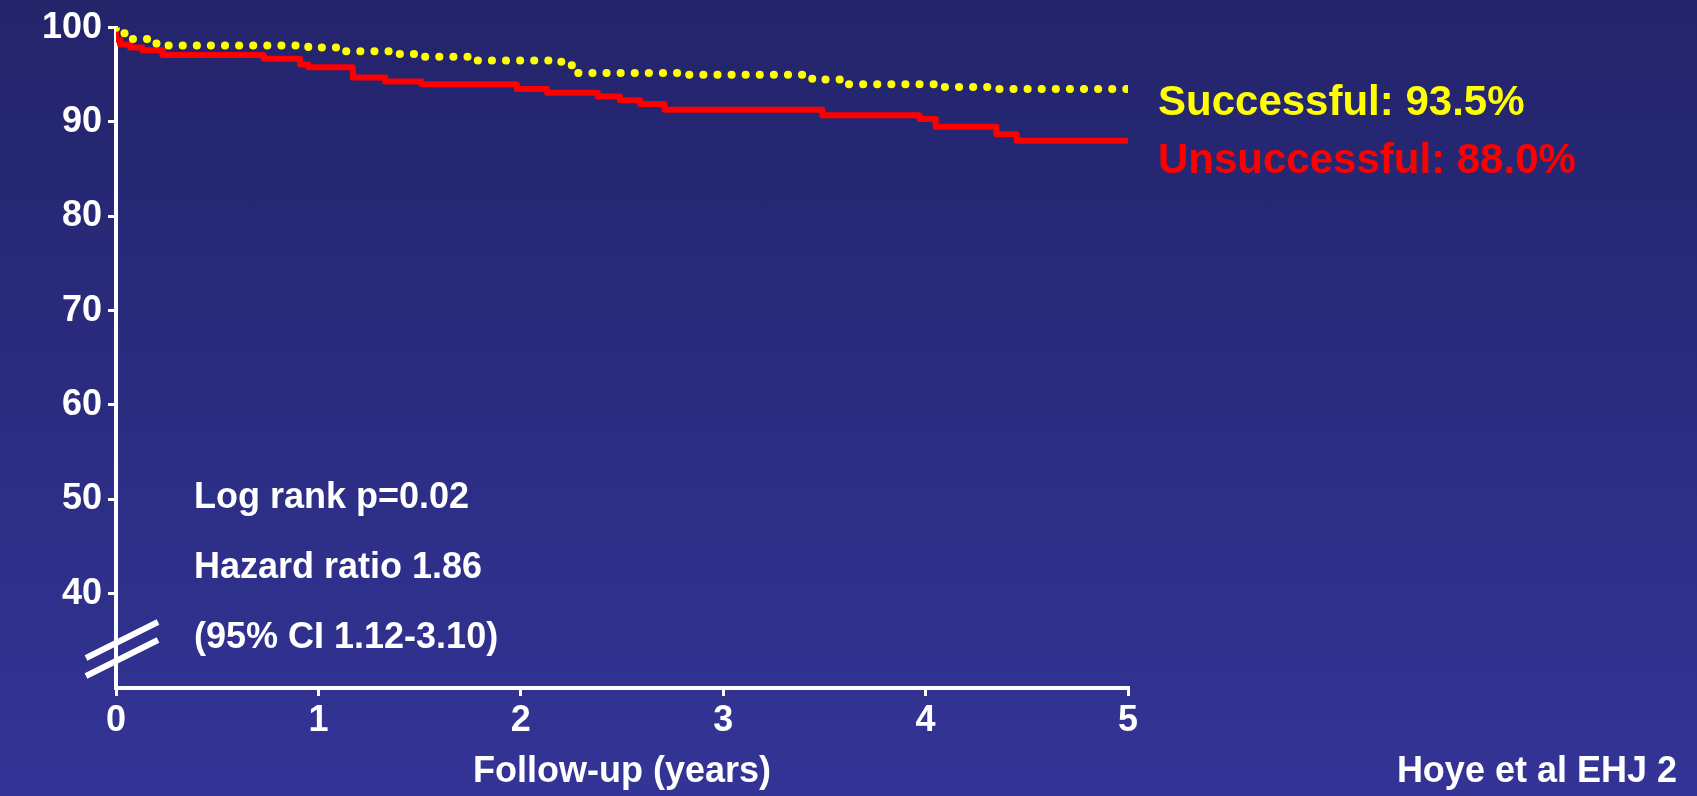 This screenshot has height=796, width=1697. What do you see at coordinates (1367, 158) in the screenshot?
I see `series-label: Unsuccessful: 88.0%` at bounding box center [1367, 158].